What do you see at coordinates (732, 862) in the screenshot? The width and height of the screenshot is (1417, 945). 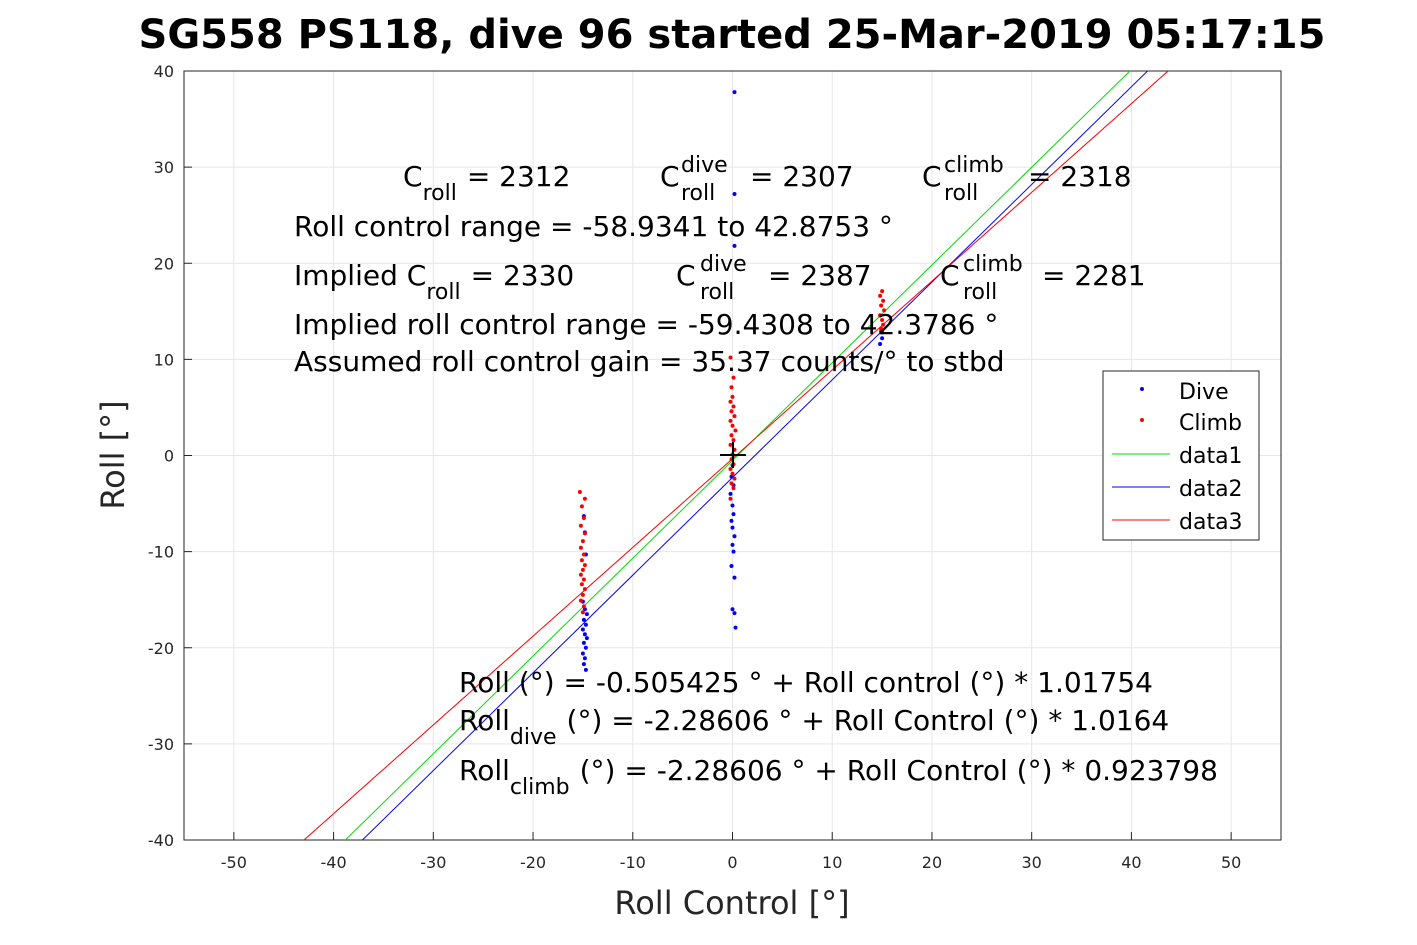 I see `x-tick-label: 0` at bounding box center [732, 862].